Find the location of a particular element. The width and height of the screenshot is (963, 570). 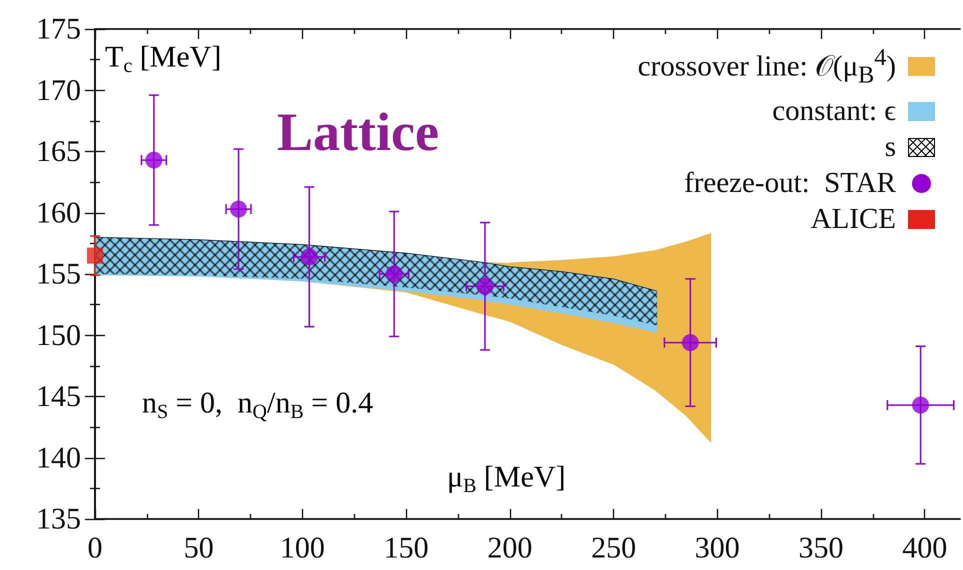

x-tick-label: 0 is located at coordinates (95, 548).